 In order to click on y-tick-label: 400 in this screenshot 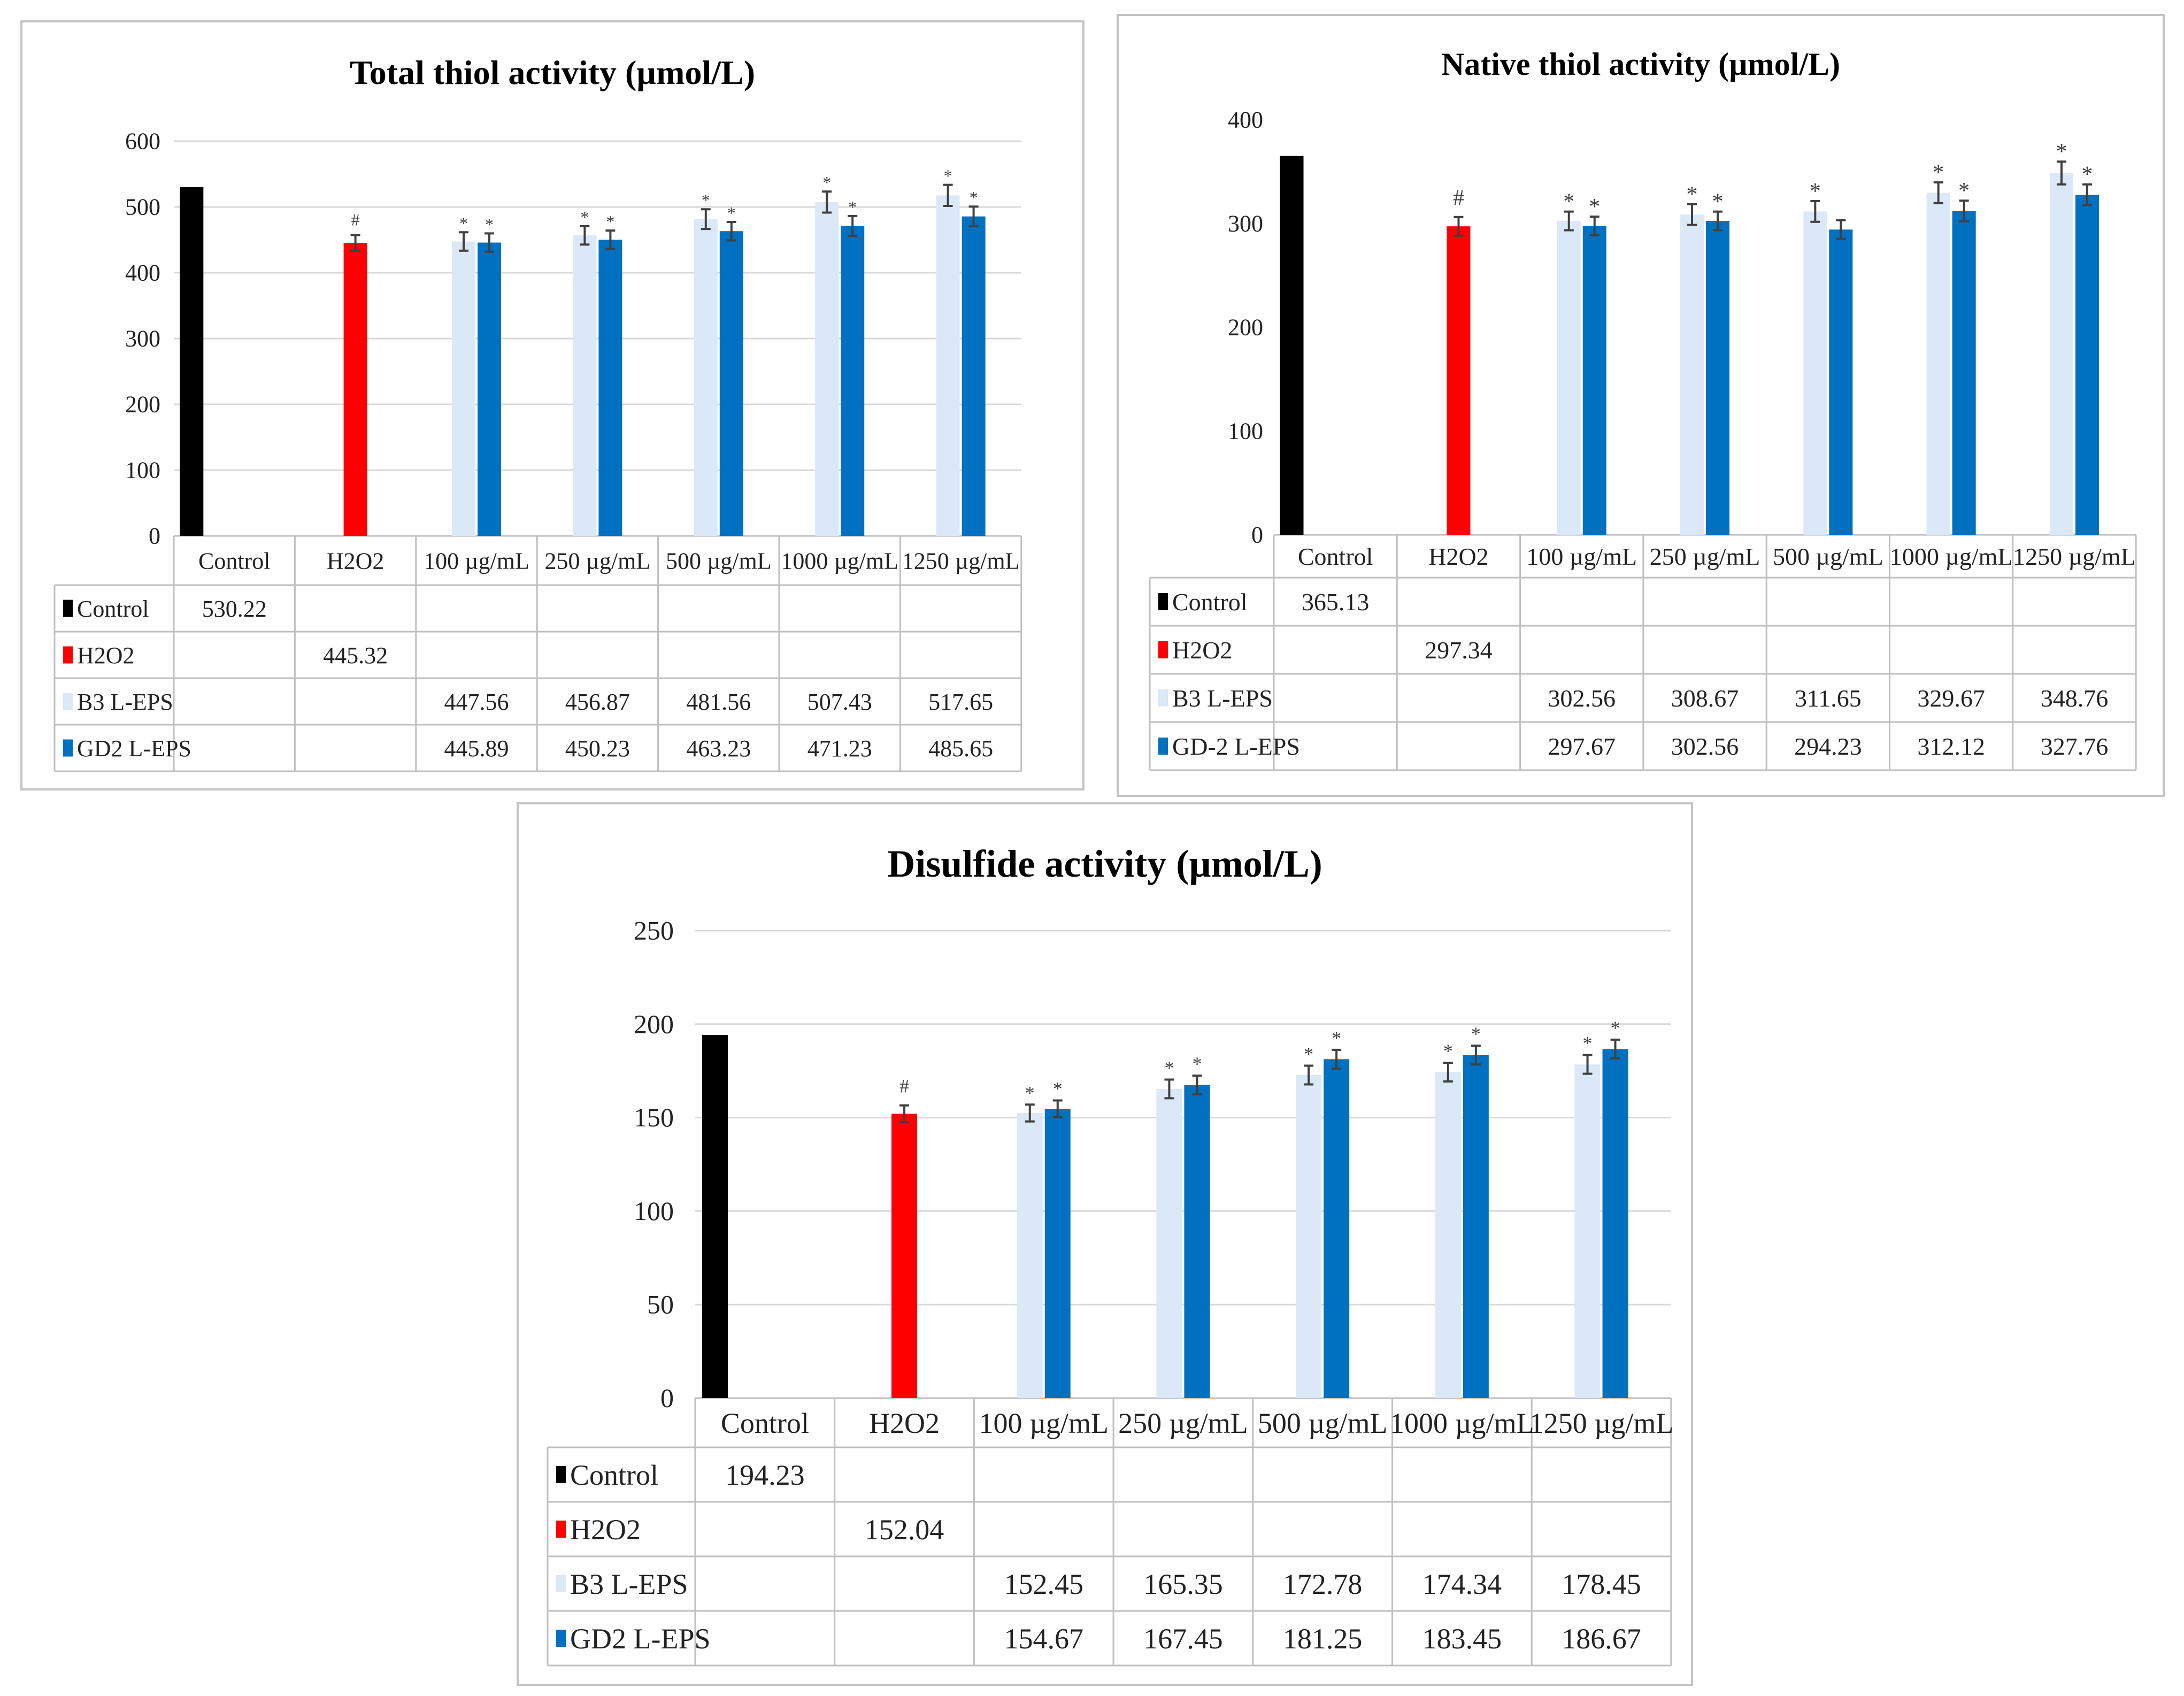, I will do `click(1245, 120)`.